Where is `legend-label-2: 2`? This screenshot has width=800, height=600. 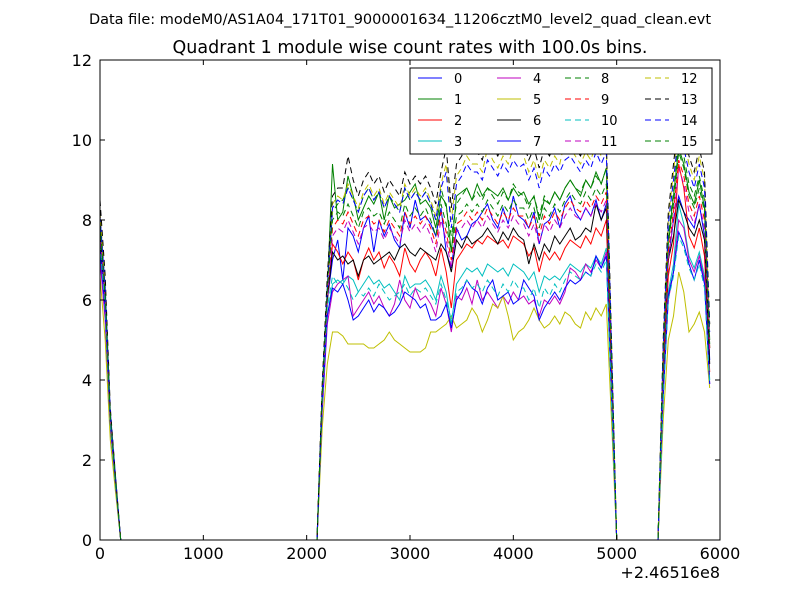 legend-label-2: 2 is located at coordinates (458, 121).